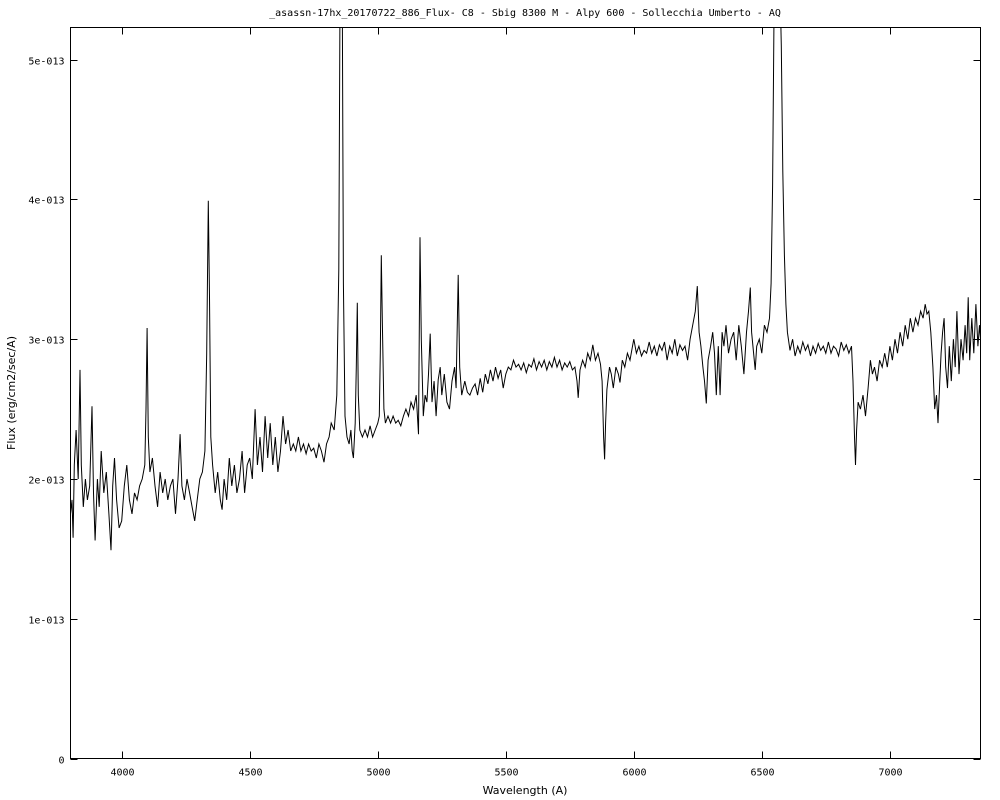 The height and width of the screenshot is (800, 1000). What do you see at coordinates (506, 773) in the screenshot?
I see `x-tick-label: 5500` at bounding box center [506, 773].